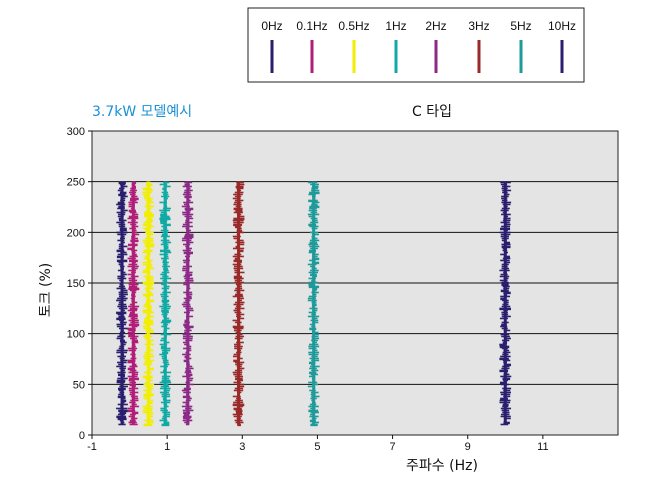 The height and width of the screenshot is (482, 646). Describe the element at coordinates (468, 447) in the screenshot. I see `x-tick-label: 9` at that location.